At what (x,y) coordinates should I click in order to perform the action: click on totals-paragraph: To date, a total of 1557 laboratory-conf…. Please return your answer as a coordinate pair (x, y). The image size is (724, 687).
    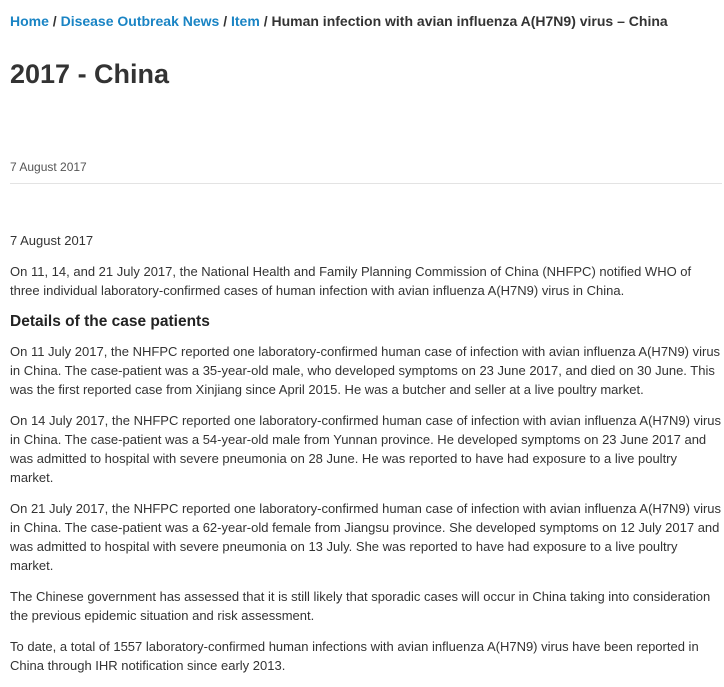
    Looking at the image, I should click on (354, 656).